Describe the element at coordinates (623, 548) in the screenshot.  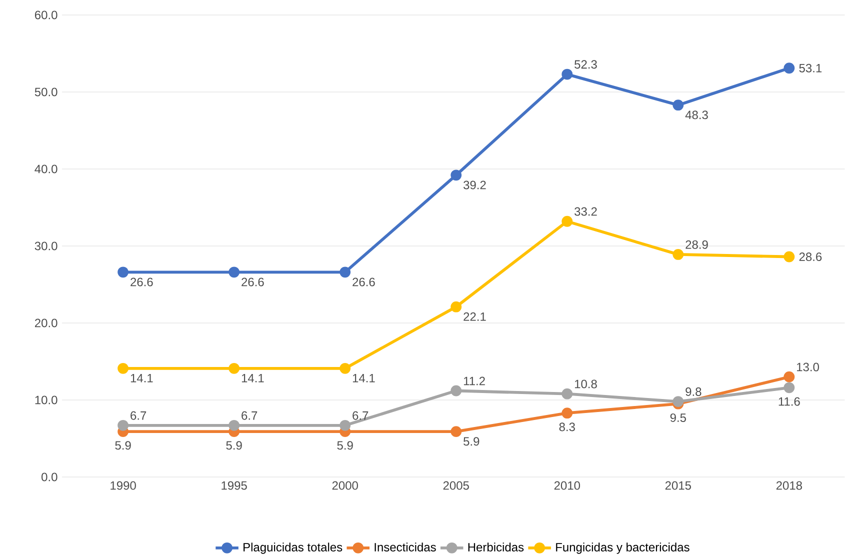
I see `legend-label: Fungicidas y bactericidas` at that location.